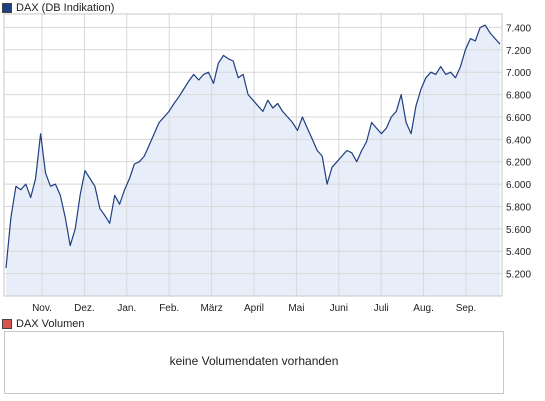  I want to click on no-volume-message: keine Volumendaten vorhanden, so click(254, 361).